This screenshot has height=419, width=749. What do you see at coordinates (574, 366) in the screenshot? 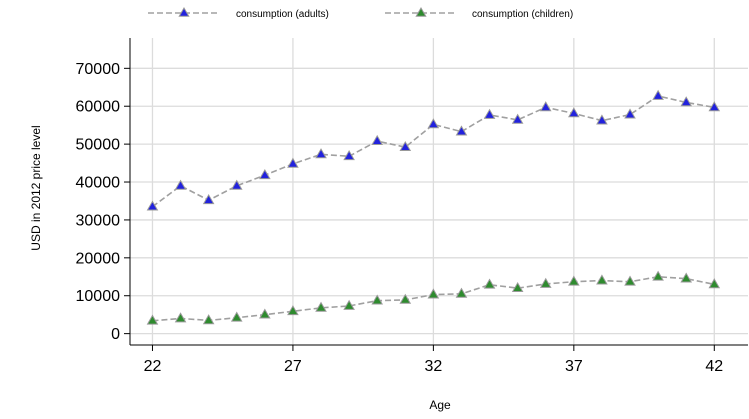
I see `x-tick-label: 37` at bounding box center [574, 366].